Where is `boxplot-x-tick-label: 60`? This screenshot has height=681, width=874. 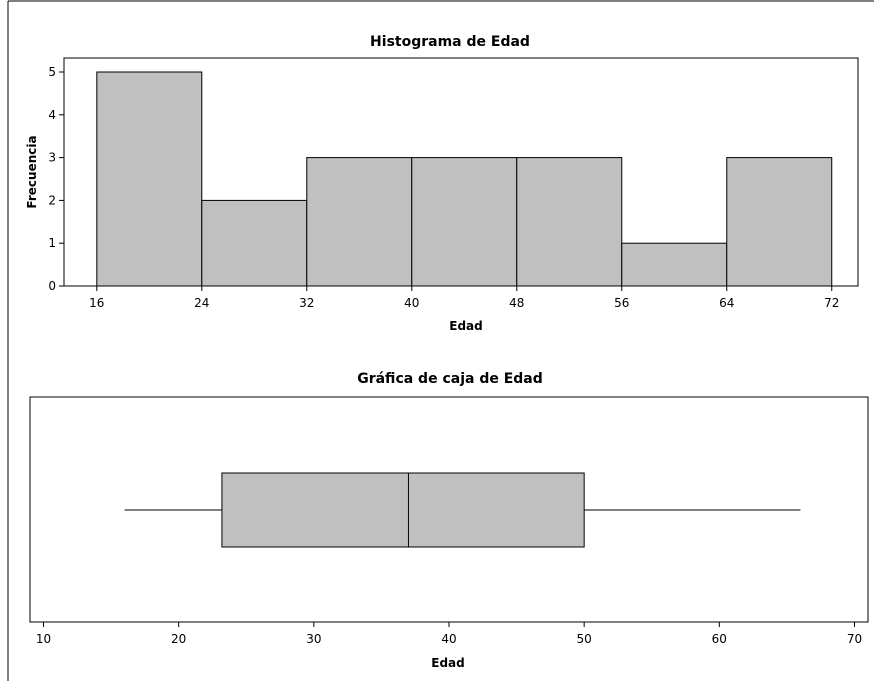
boxplot-x-tick-label: 60 is located at coordinates (719, 639).